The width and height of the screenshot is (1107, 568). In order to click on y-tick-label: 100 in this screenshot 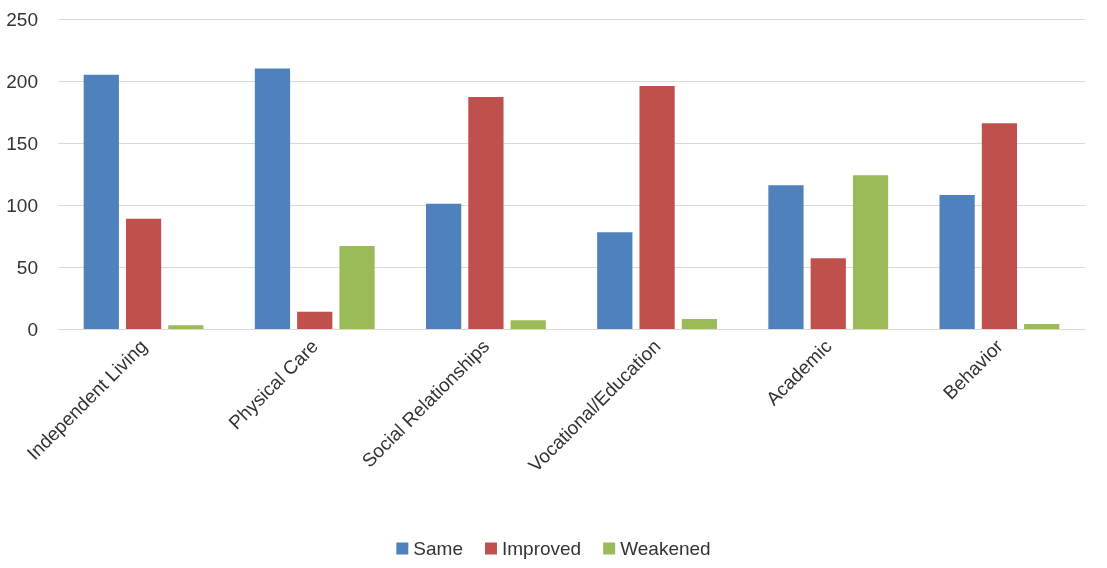, I will do `click(22, 205)`.